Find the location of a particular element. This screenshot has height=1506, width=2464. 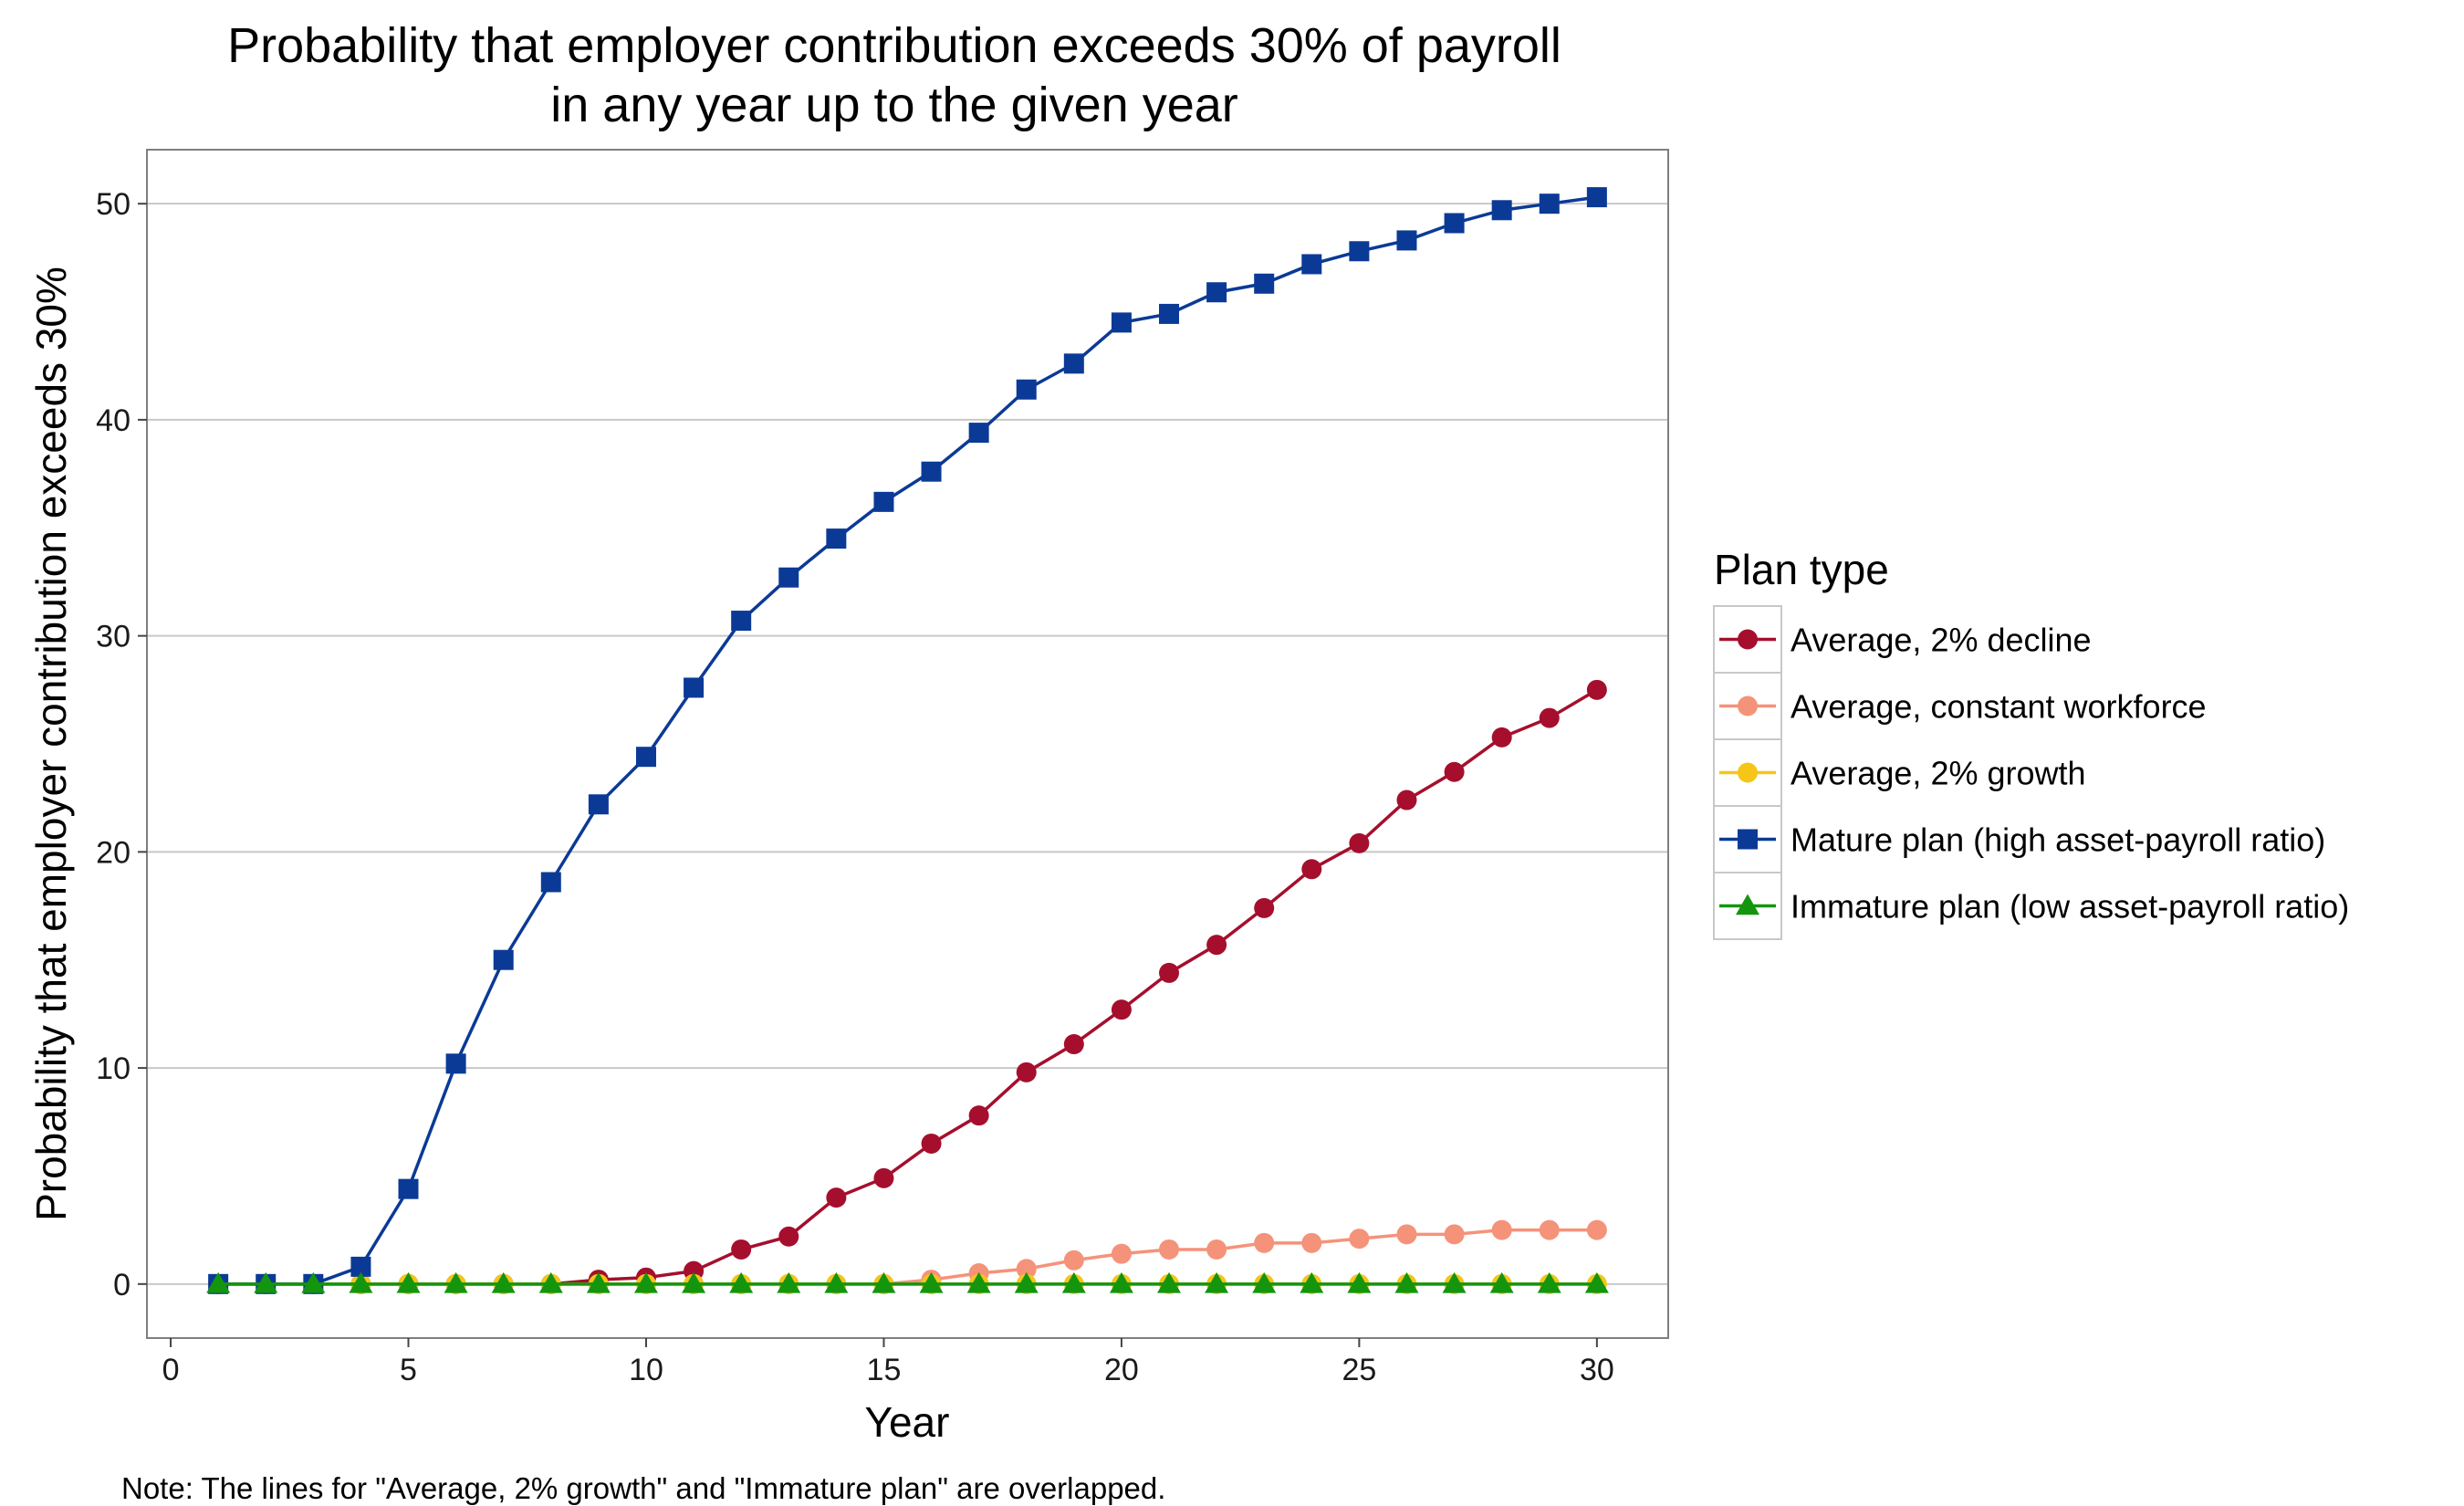

x-axis: 0 5 10 15 20 25 30 is located at coordinates (888, 1362).